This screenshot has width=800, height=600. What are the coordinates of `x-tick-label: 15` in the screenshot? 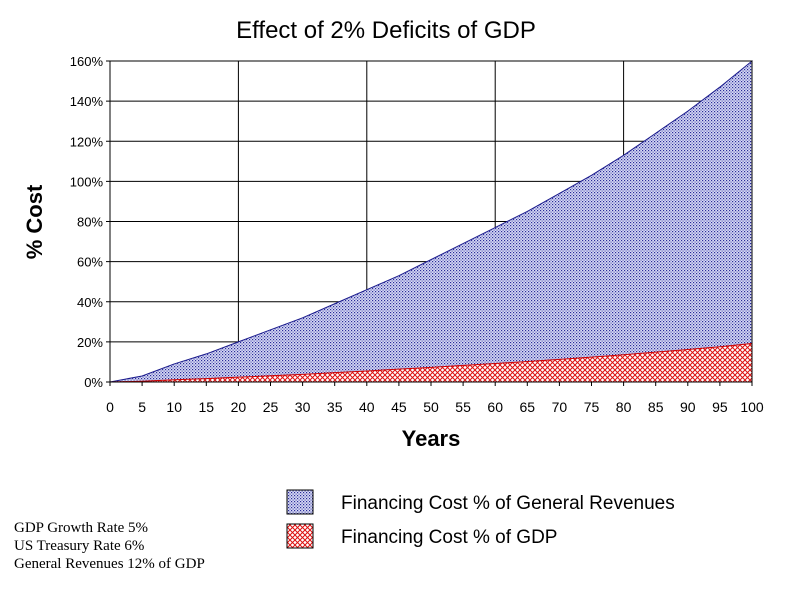 It's located at (207, 407).